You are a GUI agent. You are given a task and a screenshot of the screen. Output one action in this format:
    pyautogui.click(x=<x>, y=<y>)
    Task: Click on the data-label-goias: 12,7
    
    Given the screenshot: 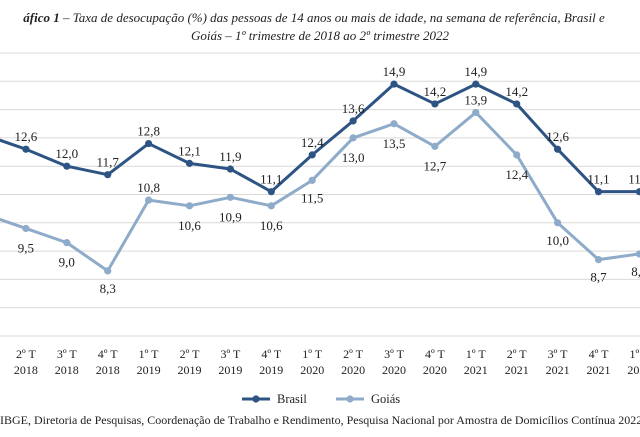 What is the action you would take?
    pyautogui.click(x=435, y=165)
    